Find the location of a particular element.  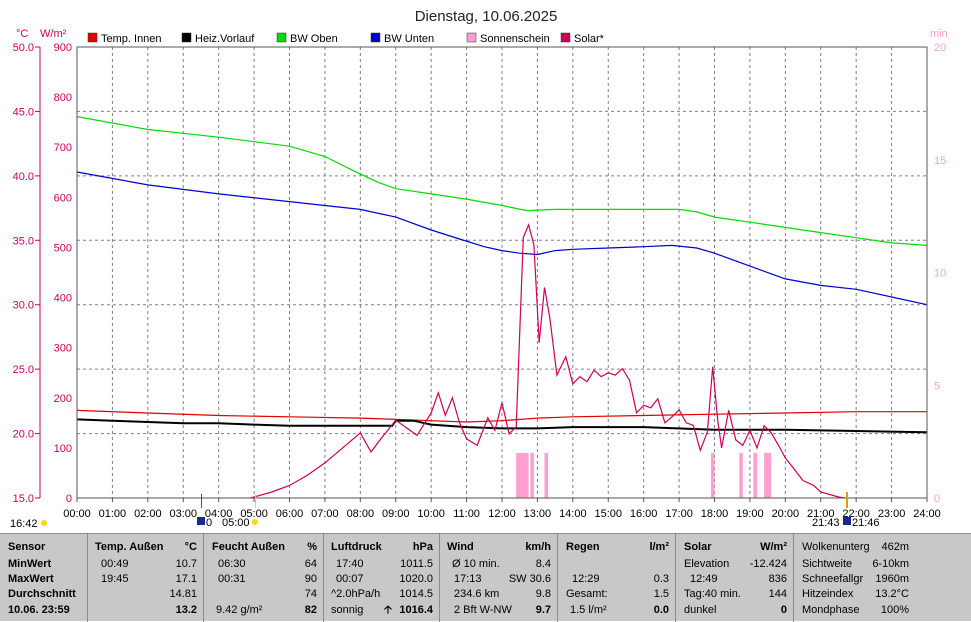

temp-max-time: 19:45 is located at coordinates (115, 579).